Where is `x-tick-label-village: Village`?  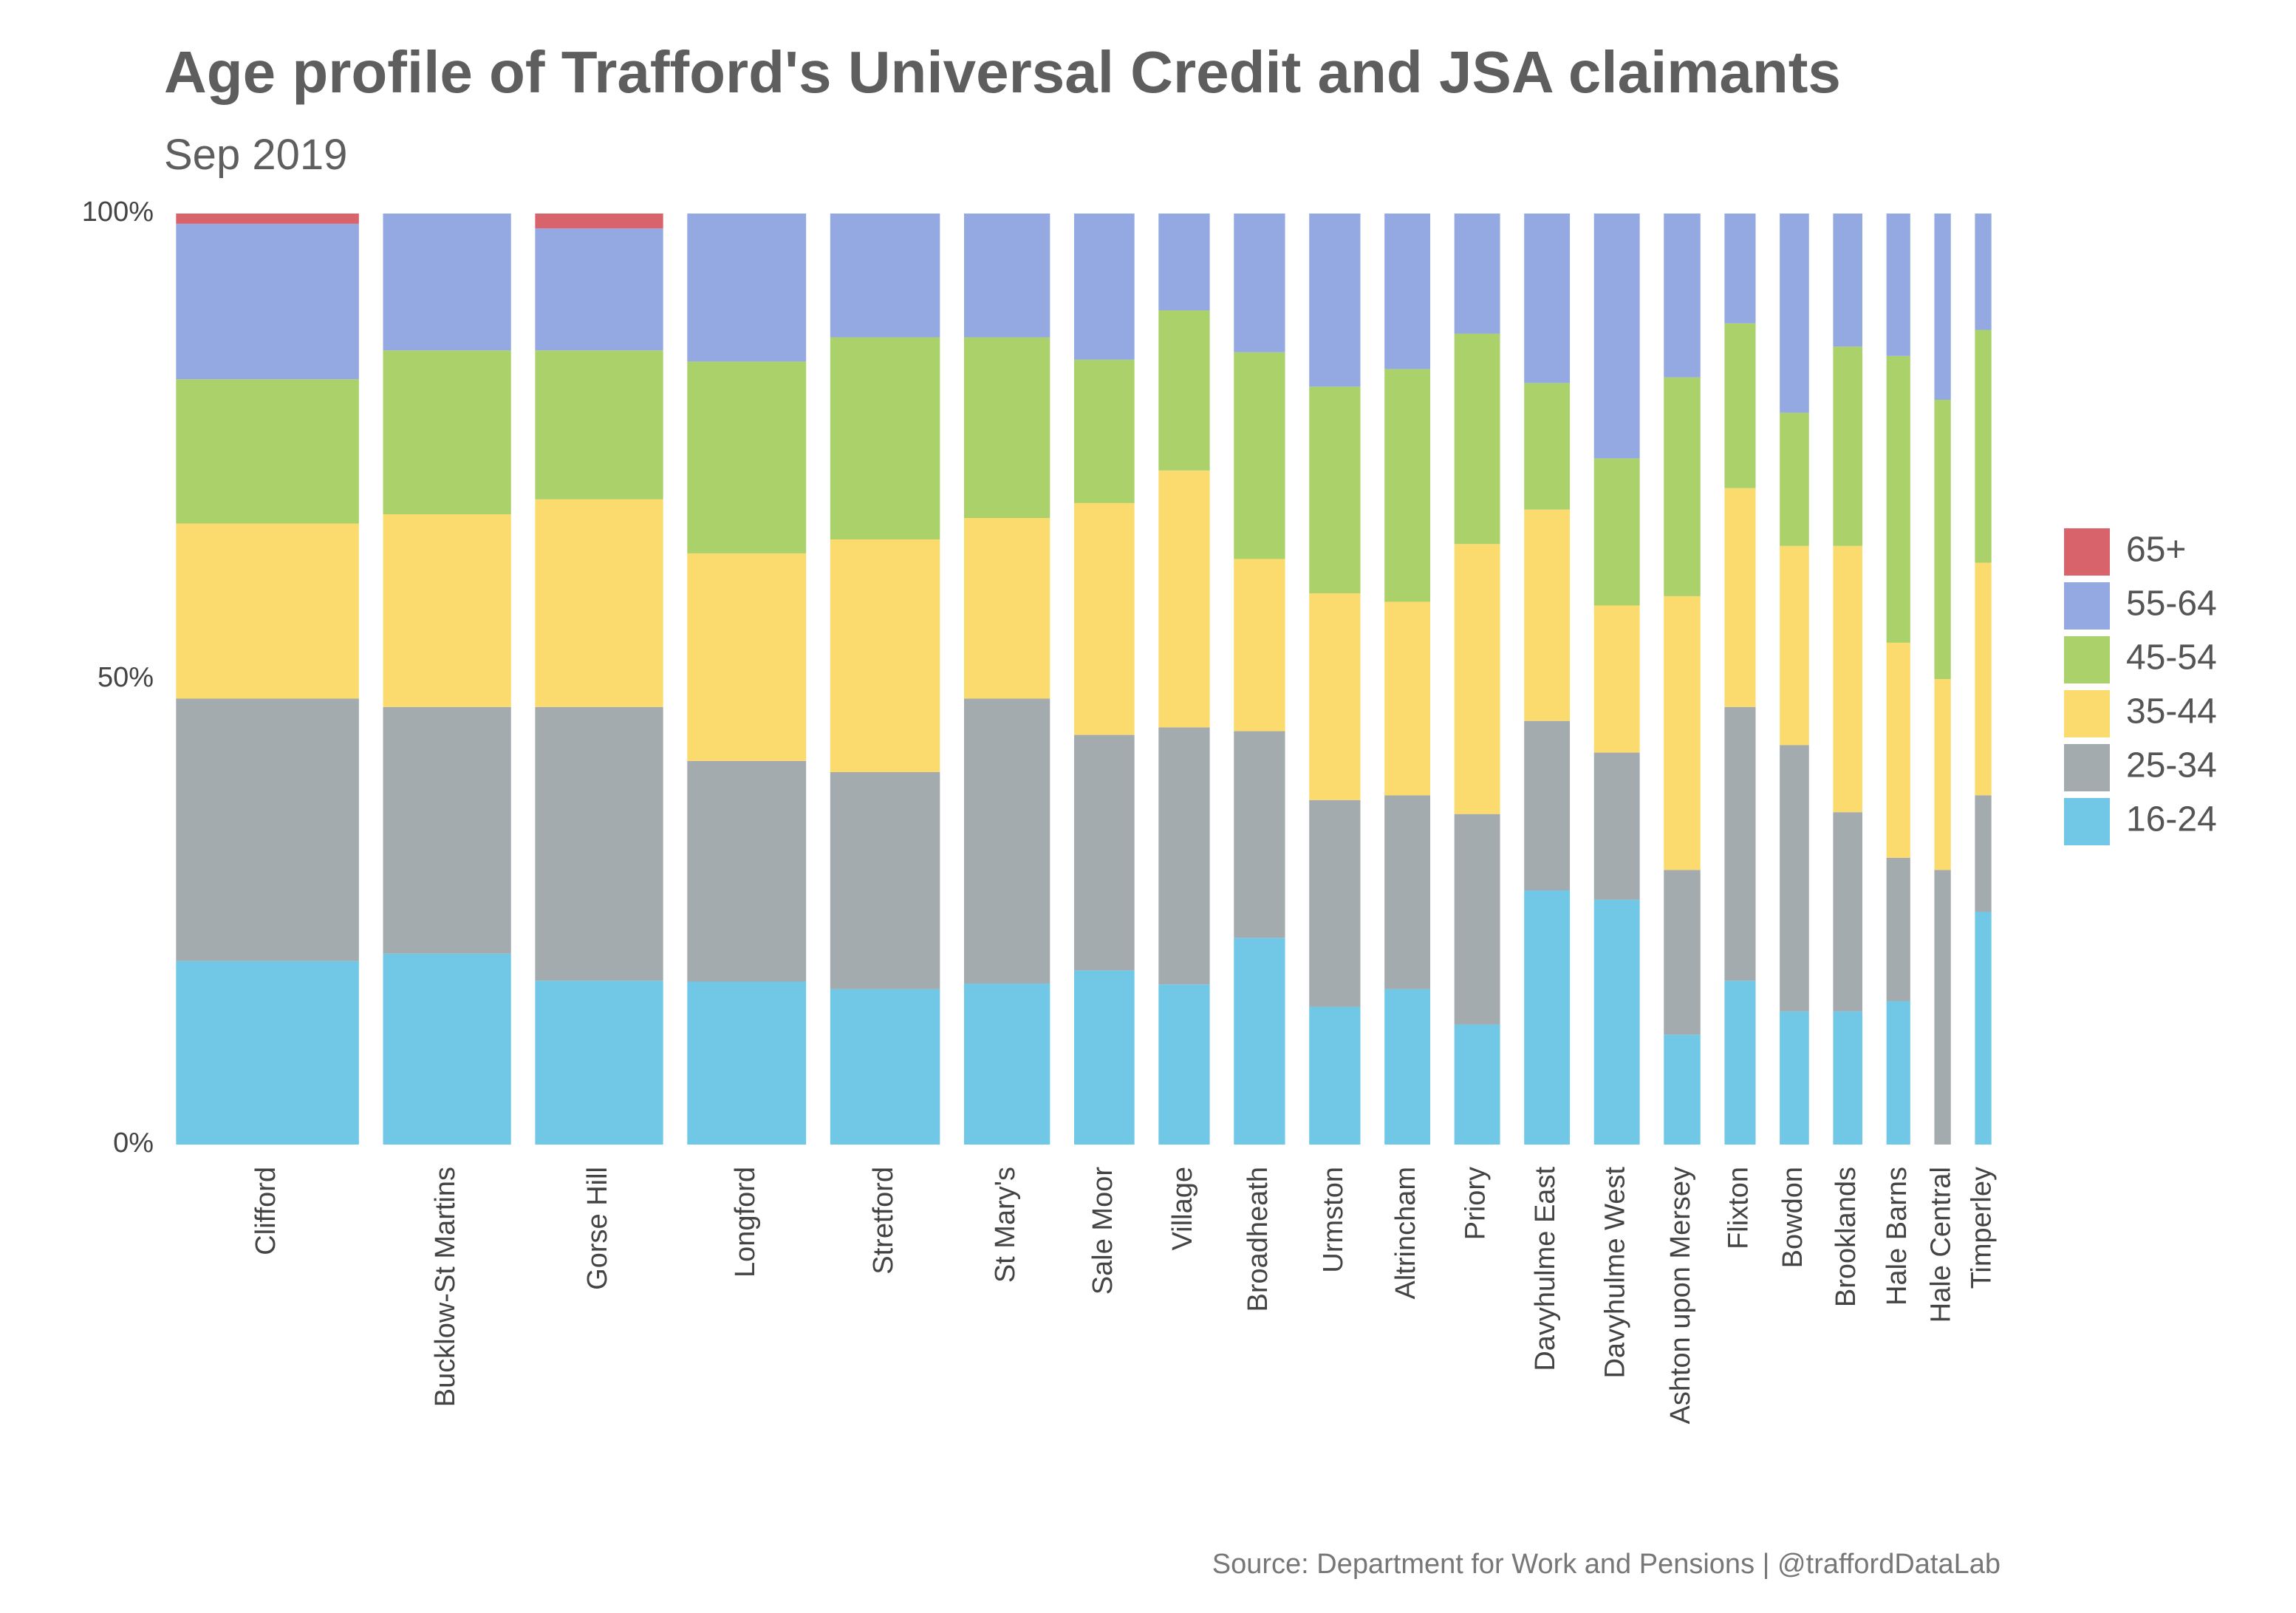 x-tick-label-village: Village is located at coordinates (1182, 1208).